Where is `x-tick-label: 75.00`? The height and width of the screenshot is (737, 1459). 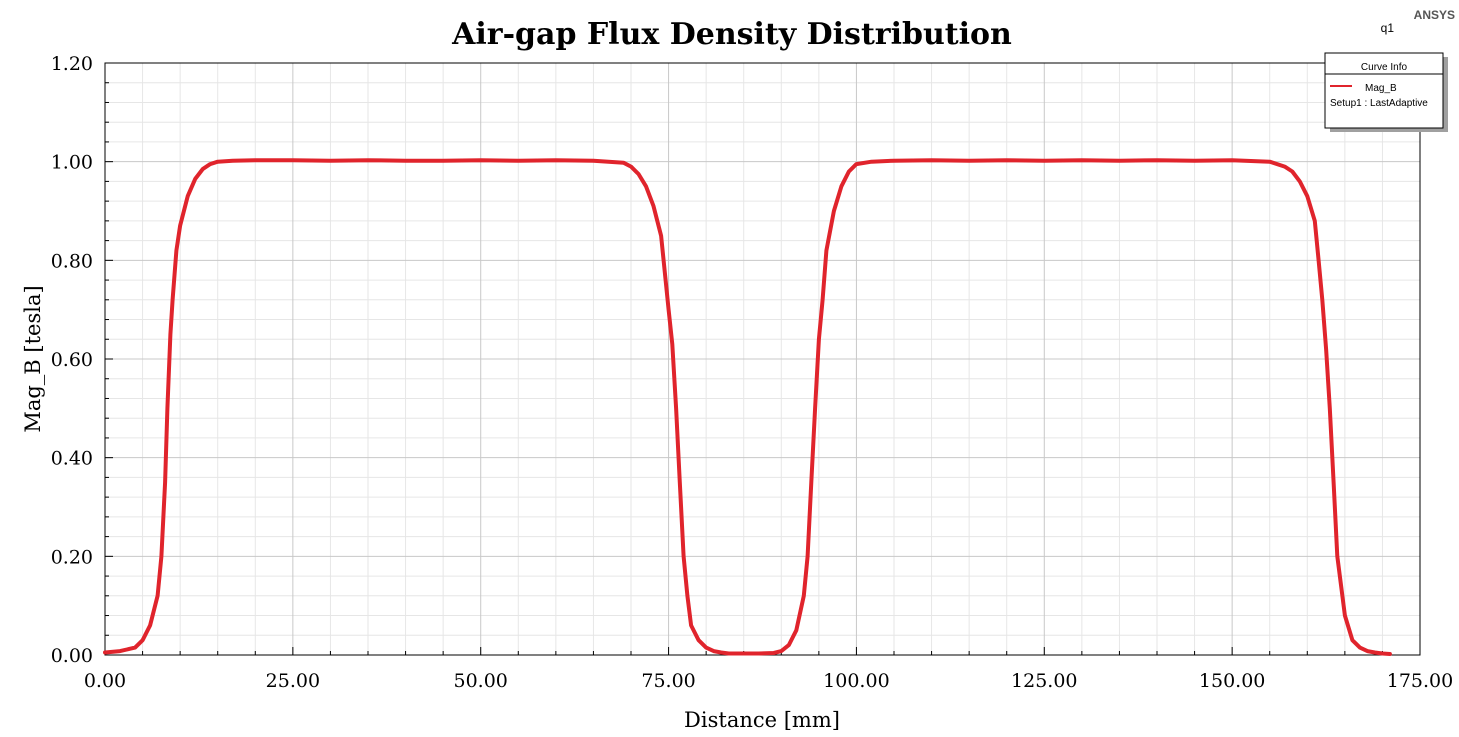 x-tick-label: 75.00 is located at coordinates (668, 681).